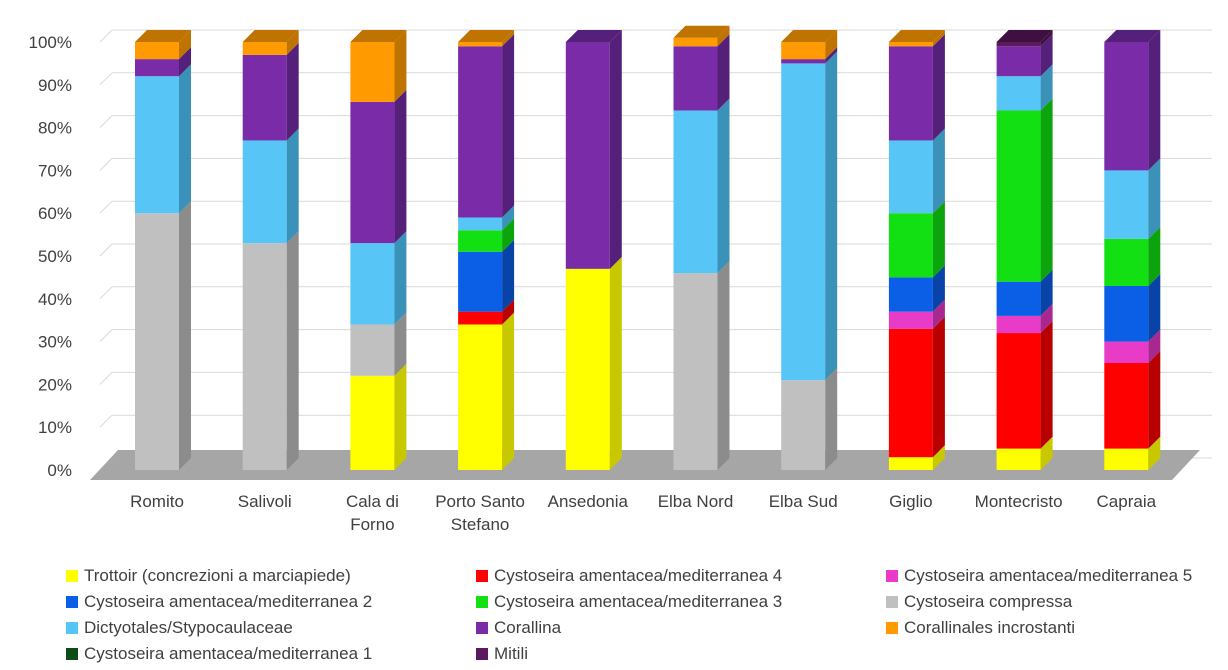 This screenshot has width=1228, height=670. What do you see at coordinates (217, 575) in the screenshot?
I see `legend-label: Trottoir (concrezioni a marciapiede)` at bounding box center [217, 575].